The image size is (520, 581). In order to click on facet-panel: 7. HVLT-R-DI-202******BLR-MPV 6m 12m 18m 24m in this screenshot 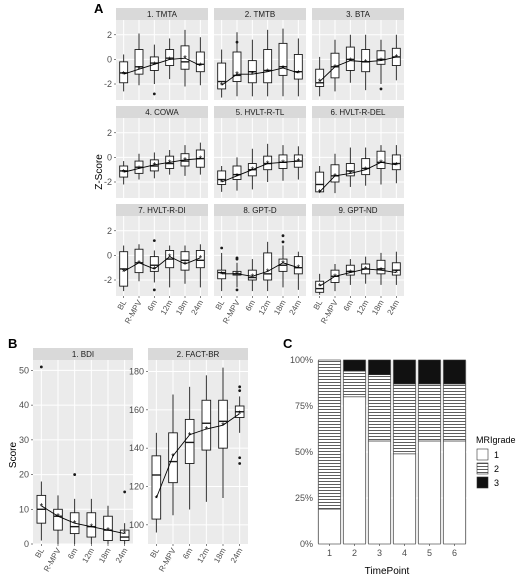, I will do `click(156, 264)`.